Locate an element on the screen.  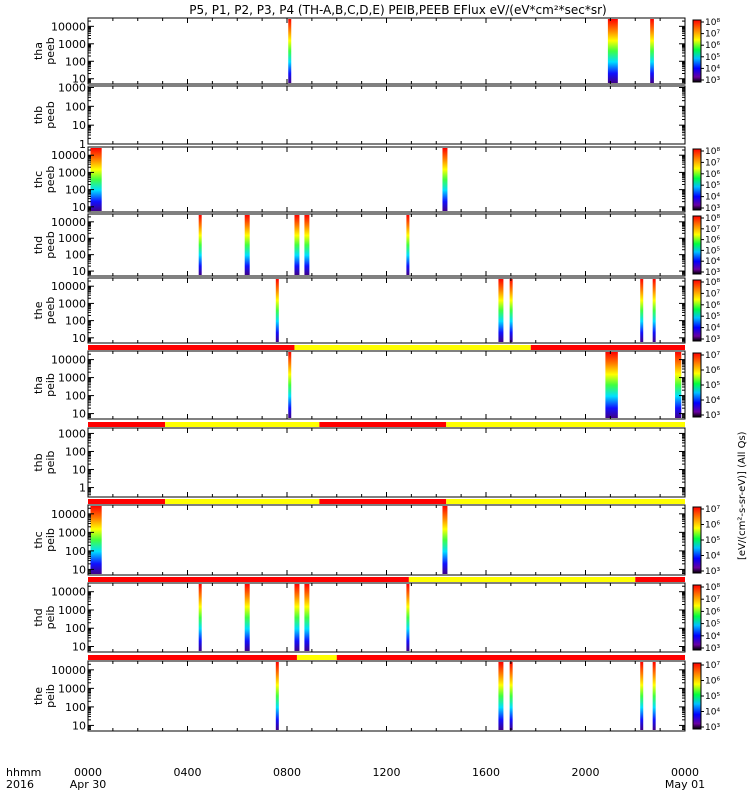
panel-tha-peib: 10 100 1000 10000 tha peib 10³ 10⁴ 10⁵ 10⁶ 10⁷ is located at coordinates (376, 383).